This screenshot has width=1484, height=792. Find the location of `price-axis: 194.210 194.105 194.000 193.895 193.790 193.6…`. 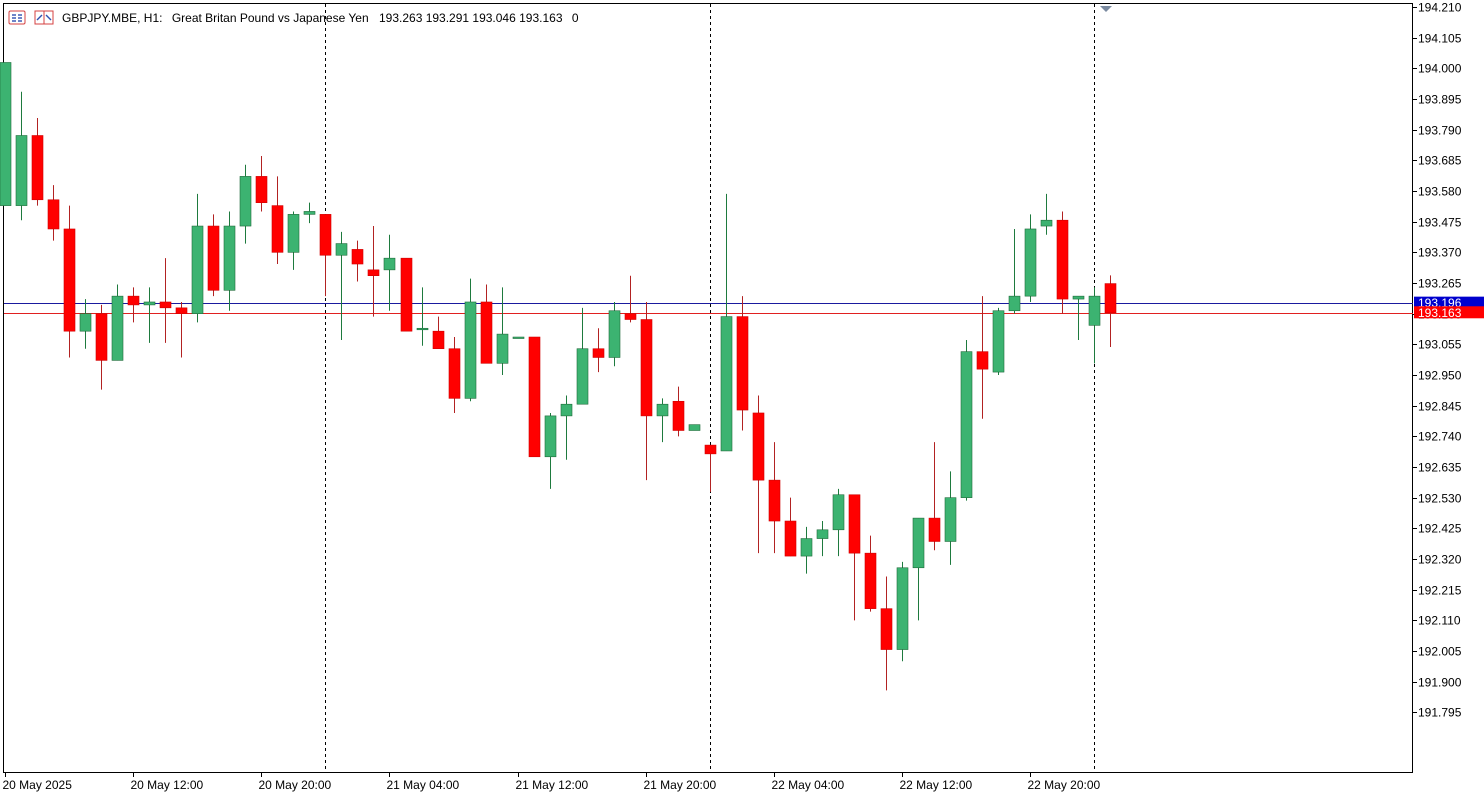

price-axis: 194.210 194.105 194.000 193.895 193.790 193.6… is located at coordinates (1448, 360).